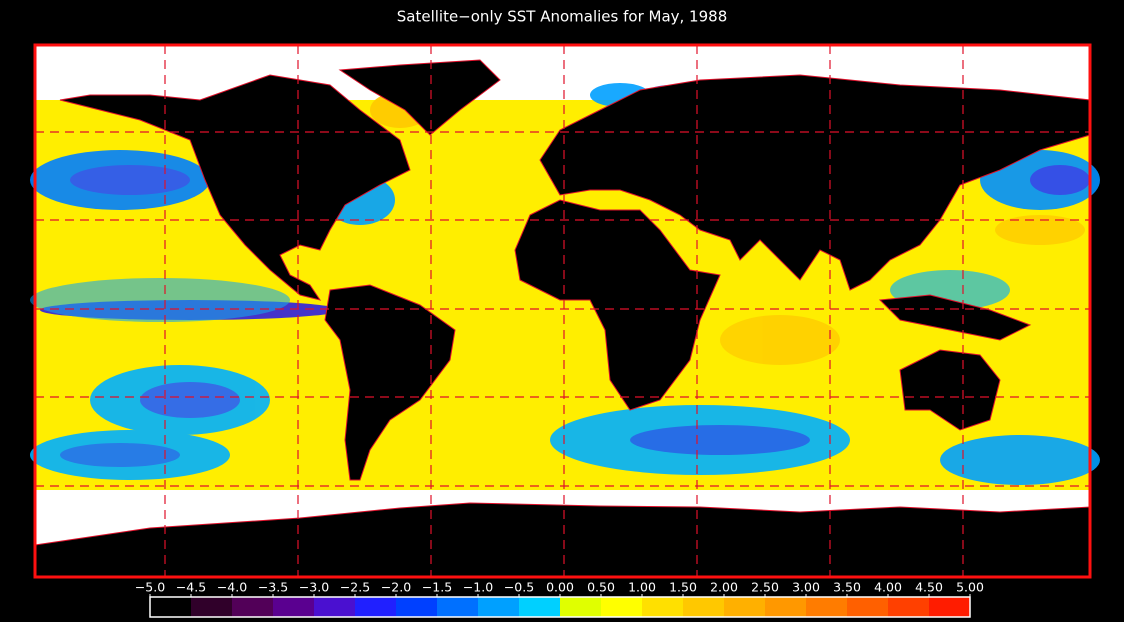 Image resolution: width=1124 pixels, height=622 pixels. I want to click on tick-label: 3.00, so click(806, 587).